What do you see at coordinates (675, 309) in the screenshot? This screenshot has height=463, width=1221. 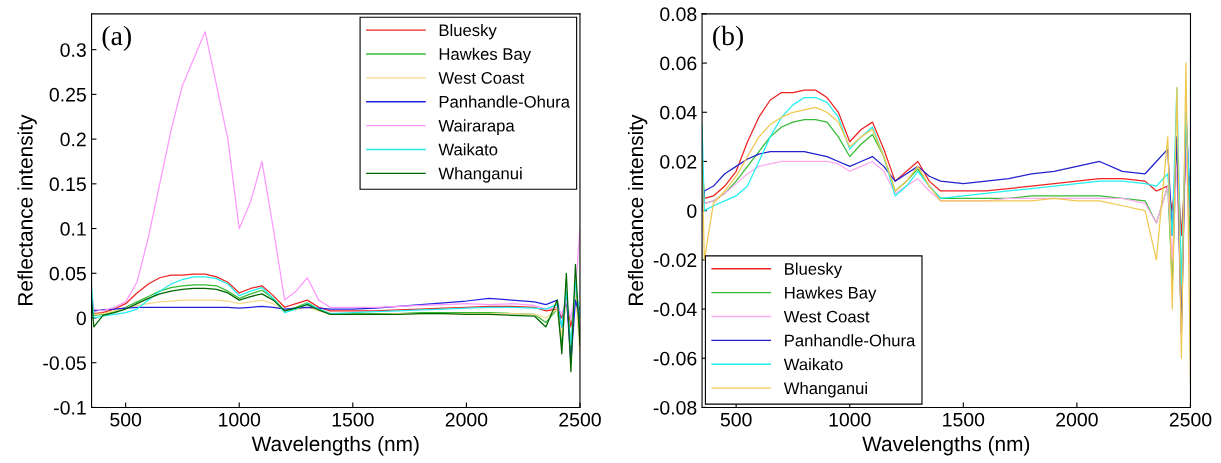 I see `y-tick-label: -0.04` at bounding box center [675, 309].